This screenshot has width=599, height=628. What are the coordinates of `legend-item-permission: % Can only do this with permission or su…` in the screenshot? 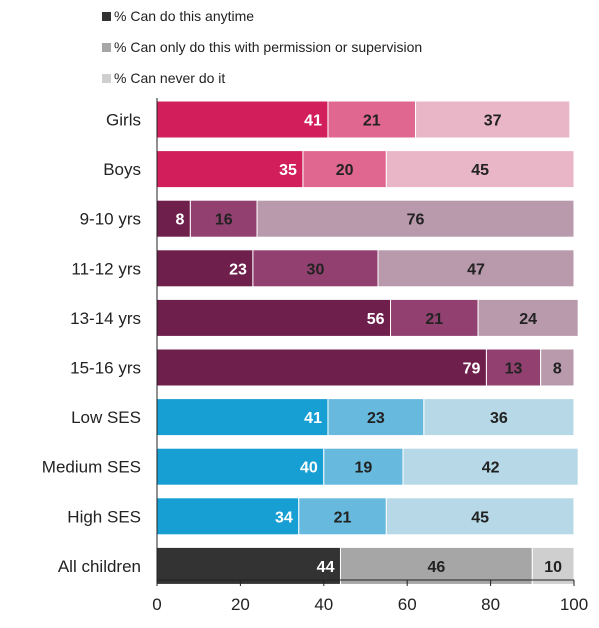 It's located at (262, 47).